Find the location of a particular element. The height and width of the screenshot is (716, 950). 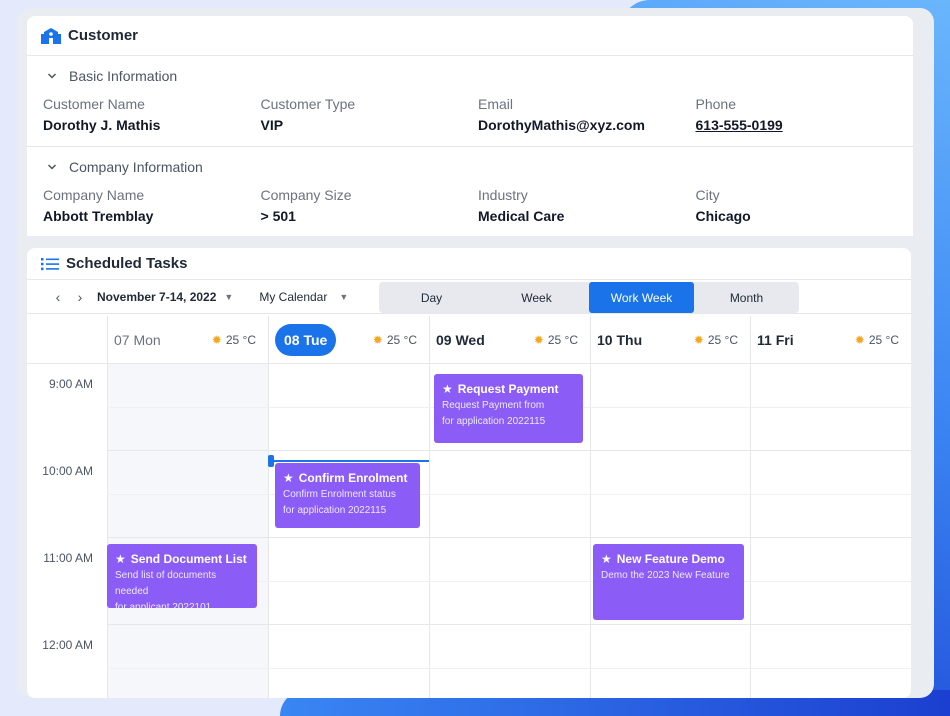

view-week: Week is located at coordinates (536, 297).